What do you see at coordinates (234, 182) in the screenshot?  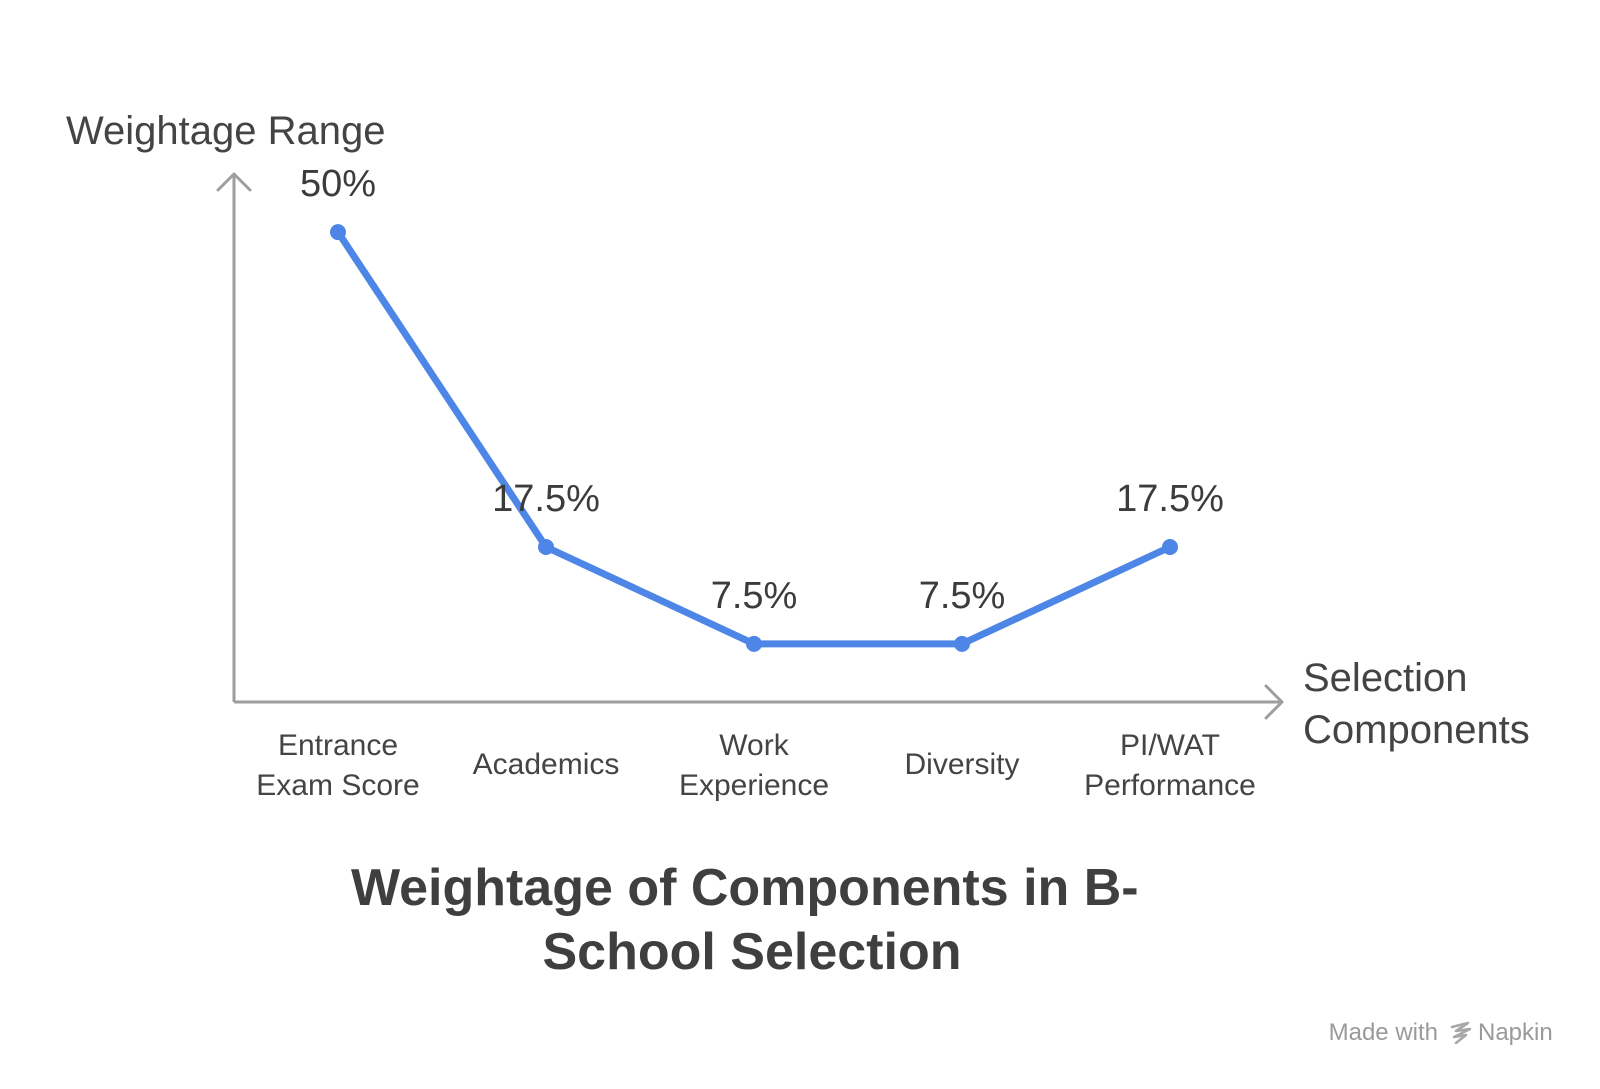 I see `y-axis-arrowhead` at bounding box center [234, 182].